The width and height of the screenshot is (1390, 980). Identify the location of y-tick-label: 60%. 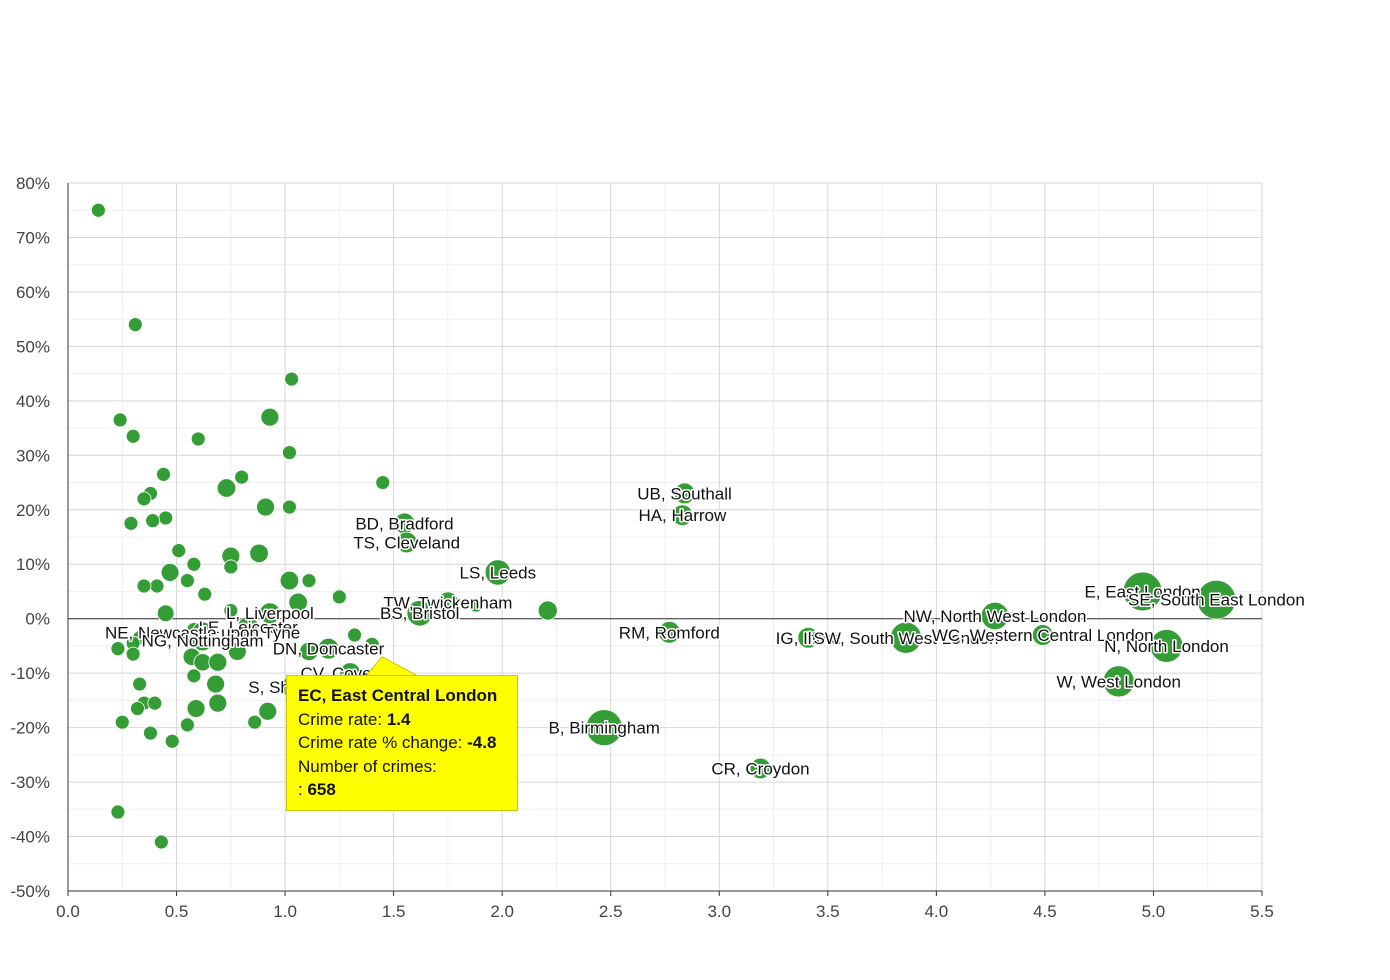
(33, 292).